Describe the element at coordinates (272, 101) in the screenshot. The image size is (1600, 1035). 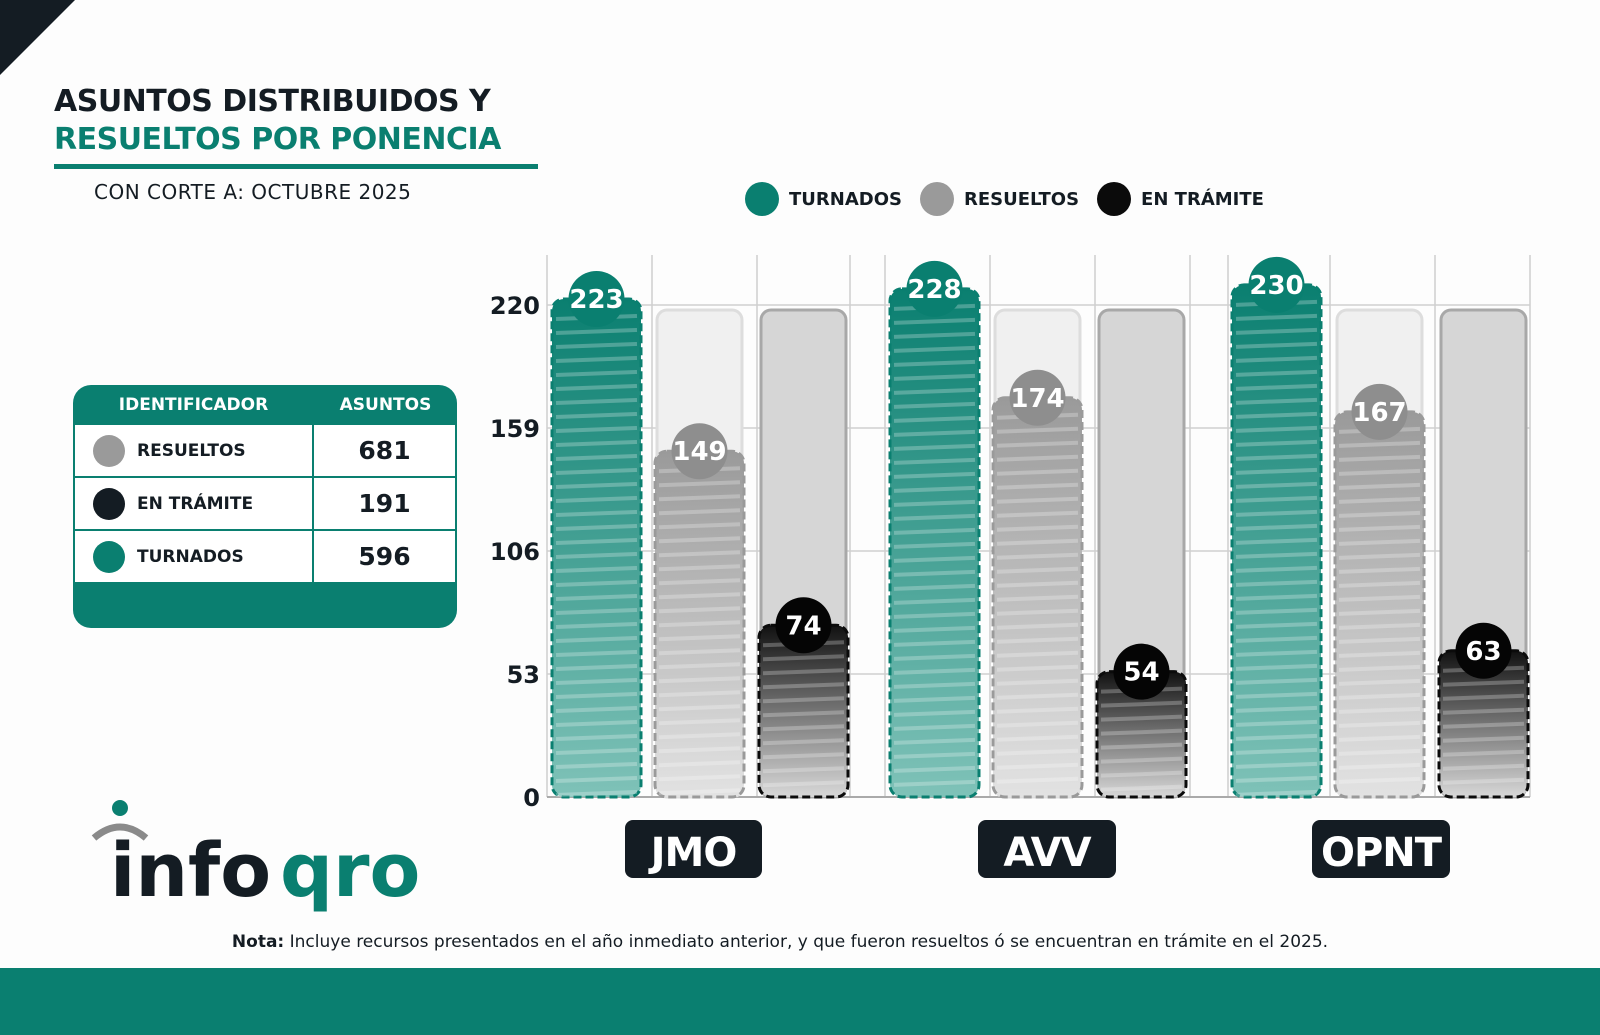
I see `title-line-1: ASUNTOS DISTRIBUIDOS Y` at that location.